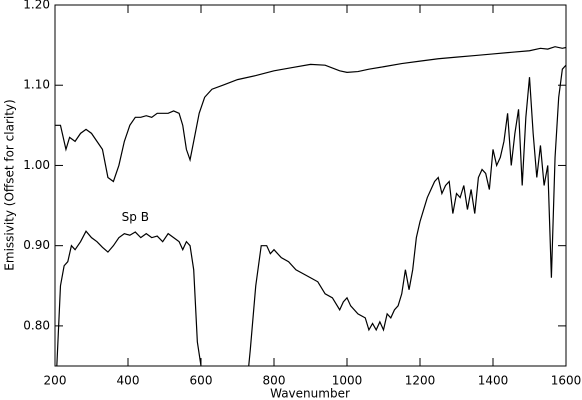 This screenshot has width=582, height=400. What do you see at coordinates (36, 245) in the screenshot?
I see `y-tick-label: 0.90` at bounding box center [36, 245].